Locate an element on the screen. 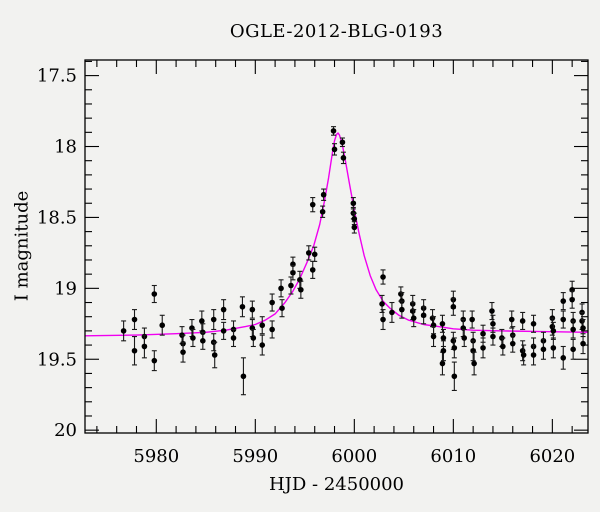 Image resolution: width=600 pixels, height=512 pixels. y-tick-label: 19.5 is located at coordinates (57, 359).